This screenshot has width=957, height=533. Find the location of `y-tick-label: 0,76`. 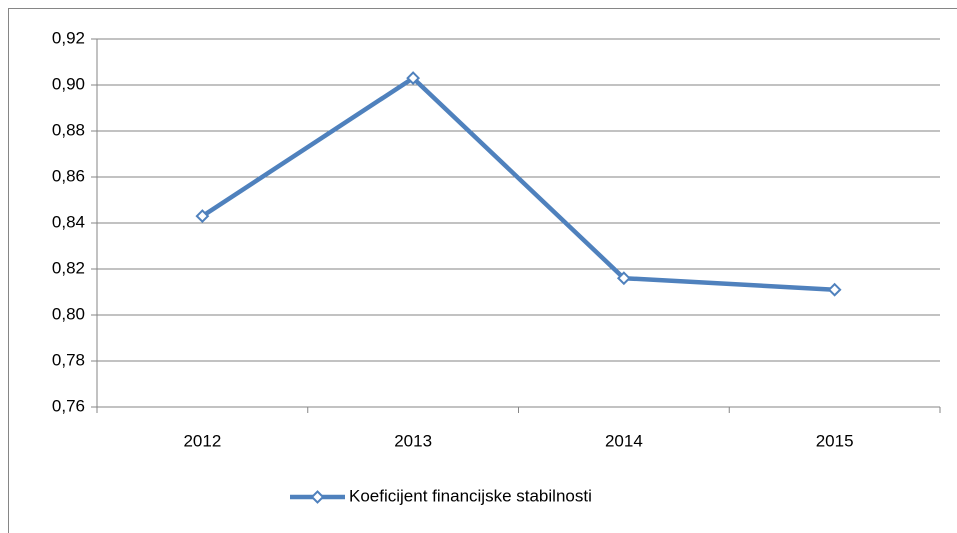

y-tick-label: 0,76 is located at coordinates (68, 405).